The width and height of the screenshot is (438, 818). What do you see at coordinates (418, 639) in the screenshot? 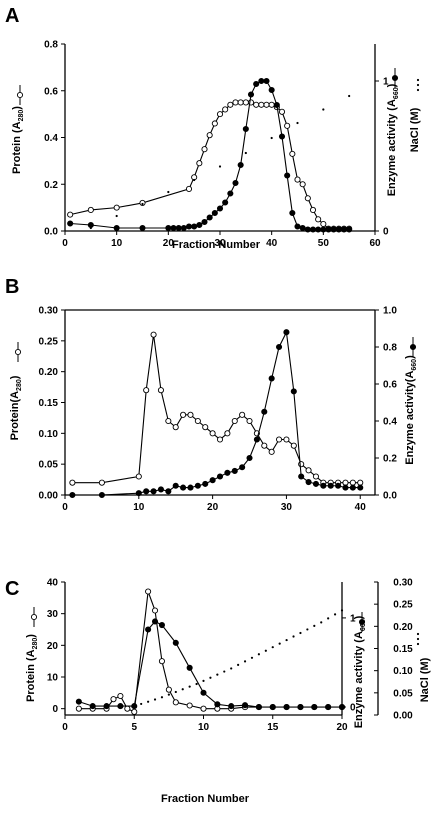
I see `panel-c-nacl-glyph` at bounding box center [418, 639].